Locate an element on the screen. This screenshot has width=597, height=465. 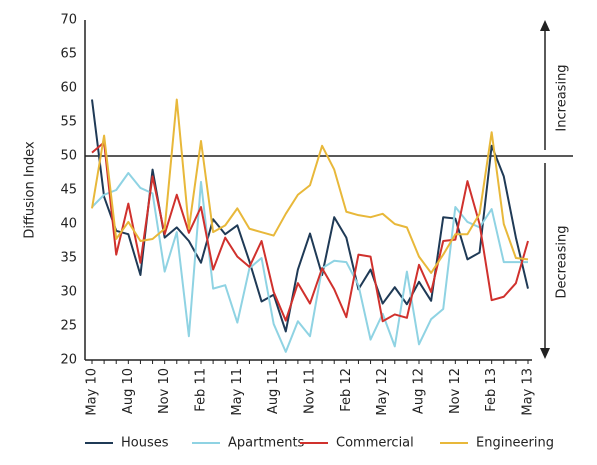
x-tick-label: May 11 is located at coordinates (237, 392).